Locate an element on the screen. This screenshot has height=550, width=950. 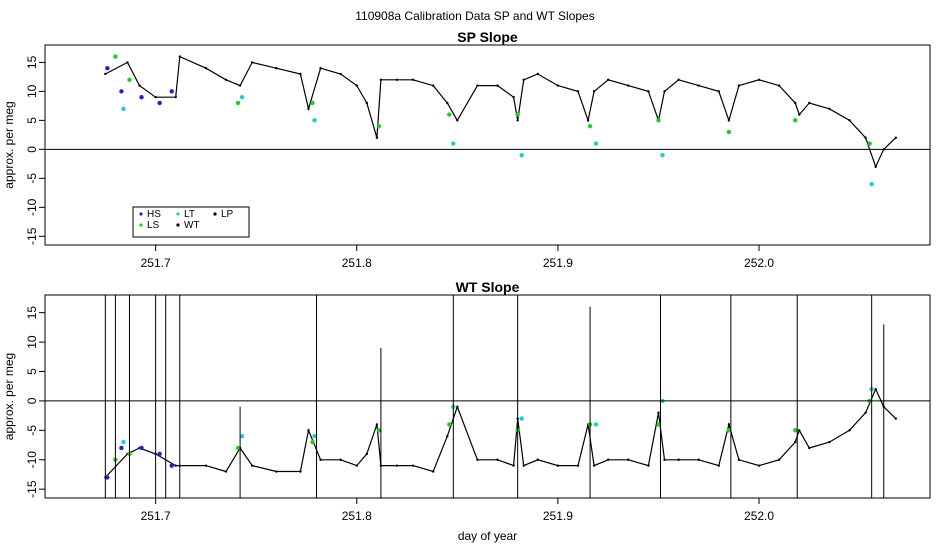
legend-label: LS is located at coordinates (153, 225).